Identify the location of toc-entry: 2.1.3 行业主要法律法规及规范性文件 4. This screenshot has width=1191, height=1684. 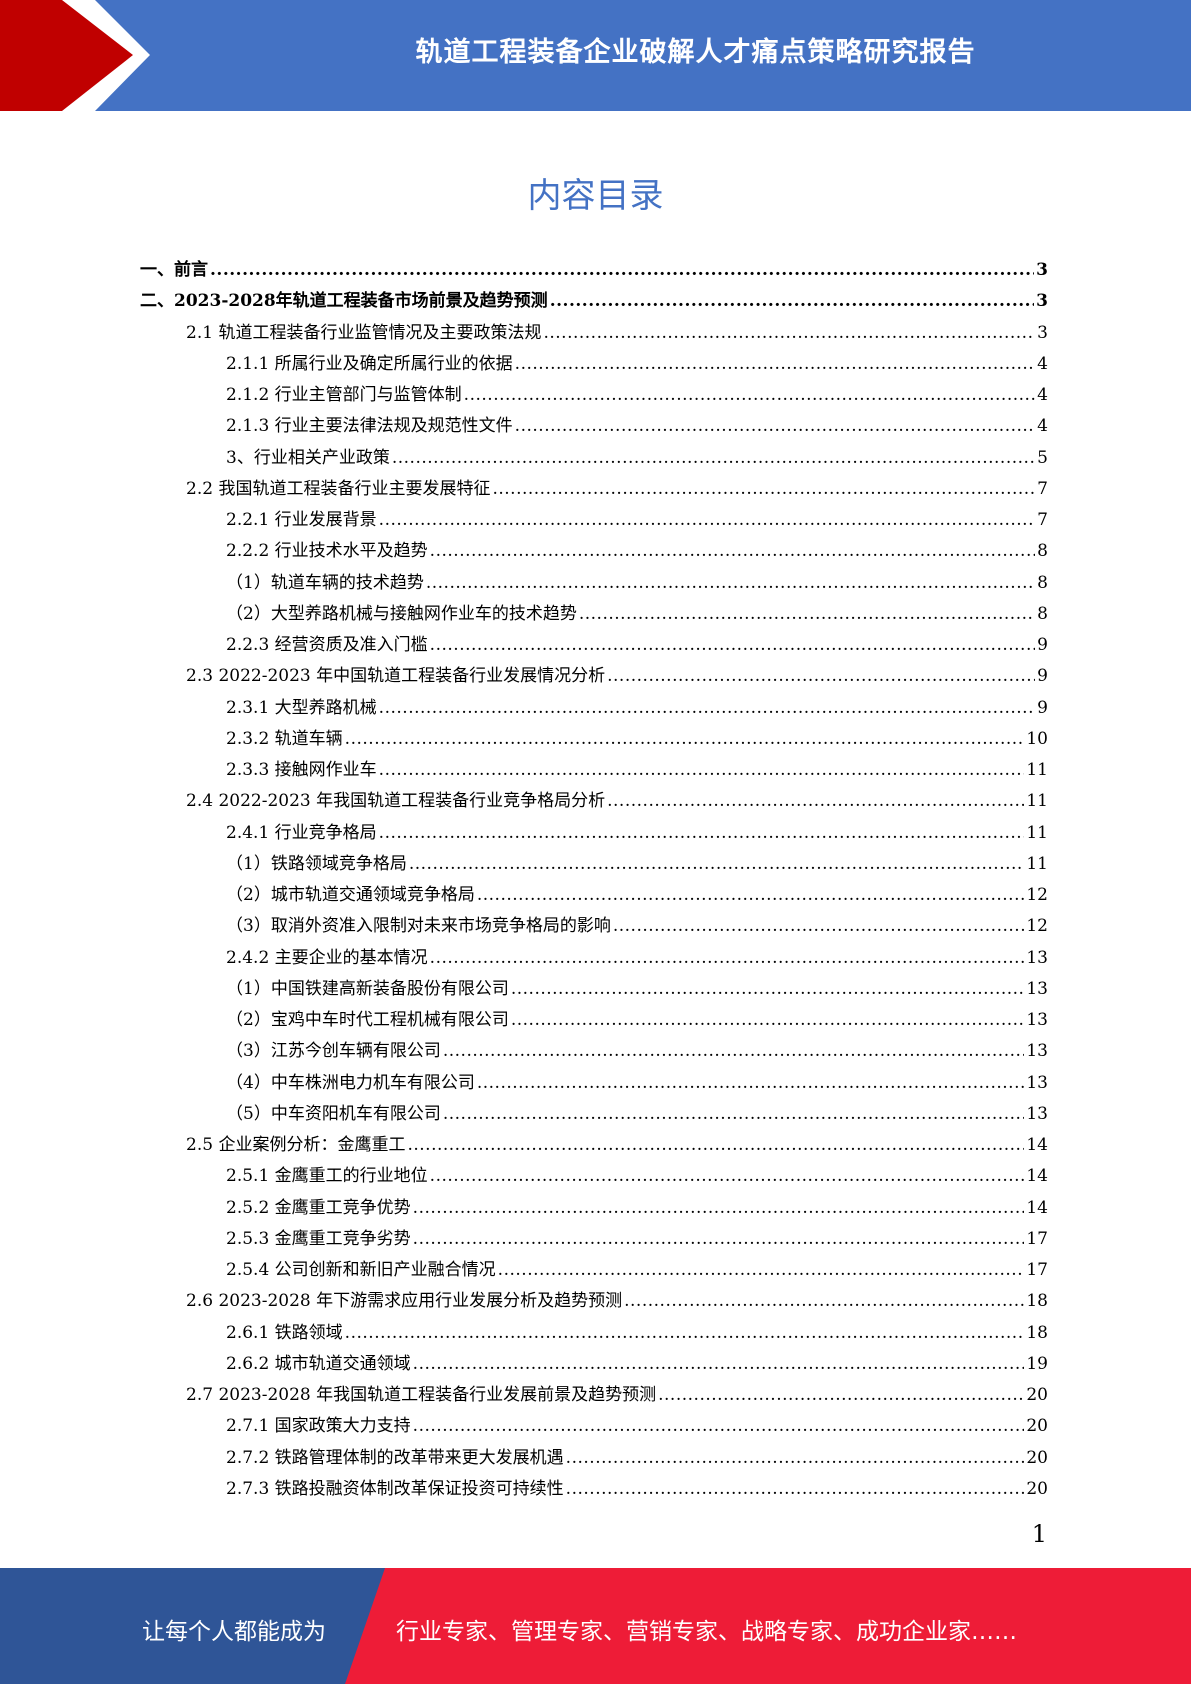
(637, 424).